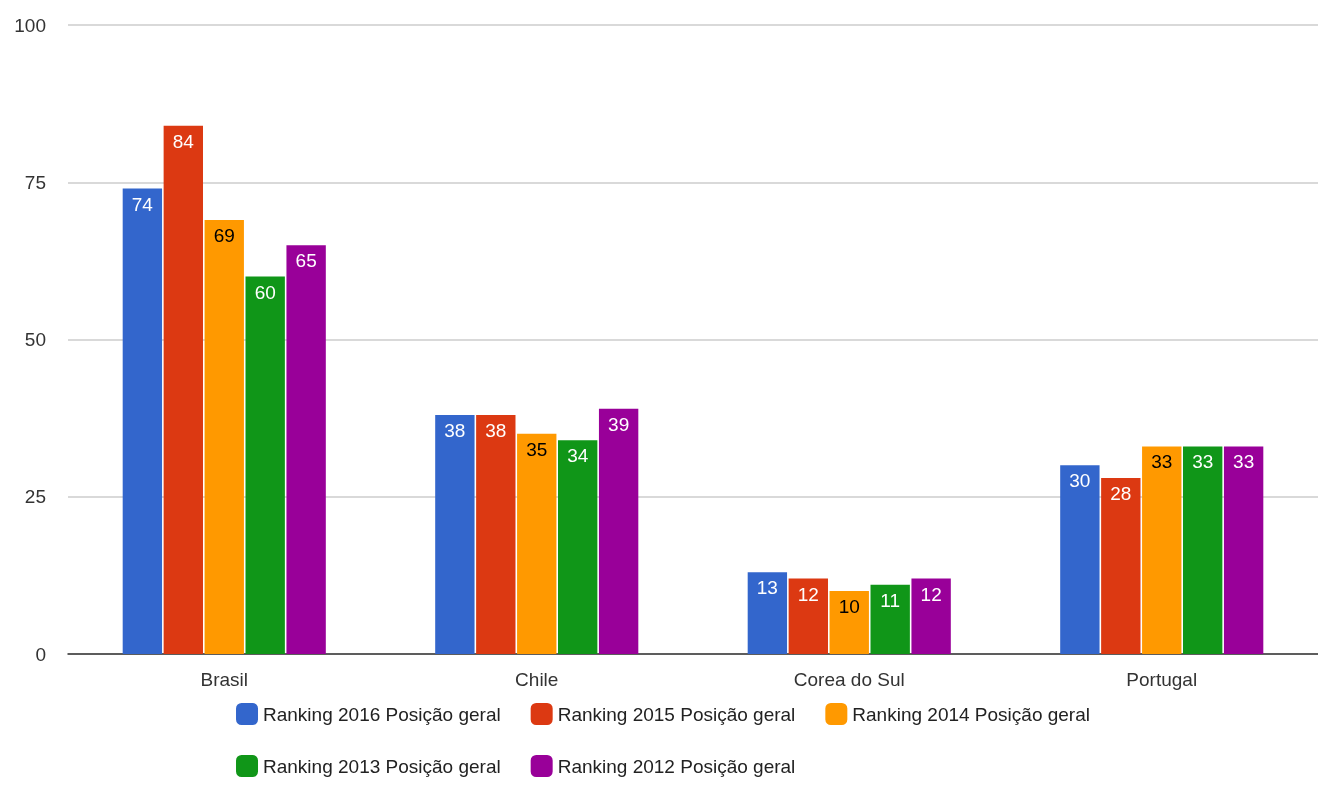 The width and height of the screenshot is (1330, 792). Describe the element at coordinates (619, 424) in the screenshot. I see `data-label: 39` at that location.